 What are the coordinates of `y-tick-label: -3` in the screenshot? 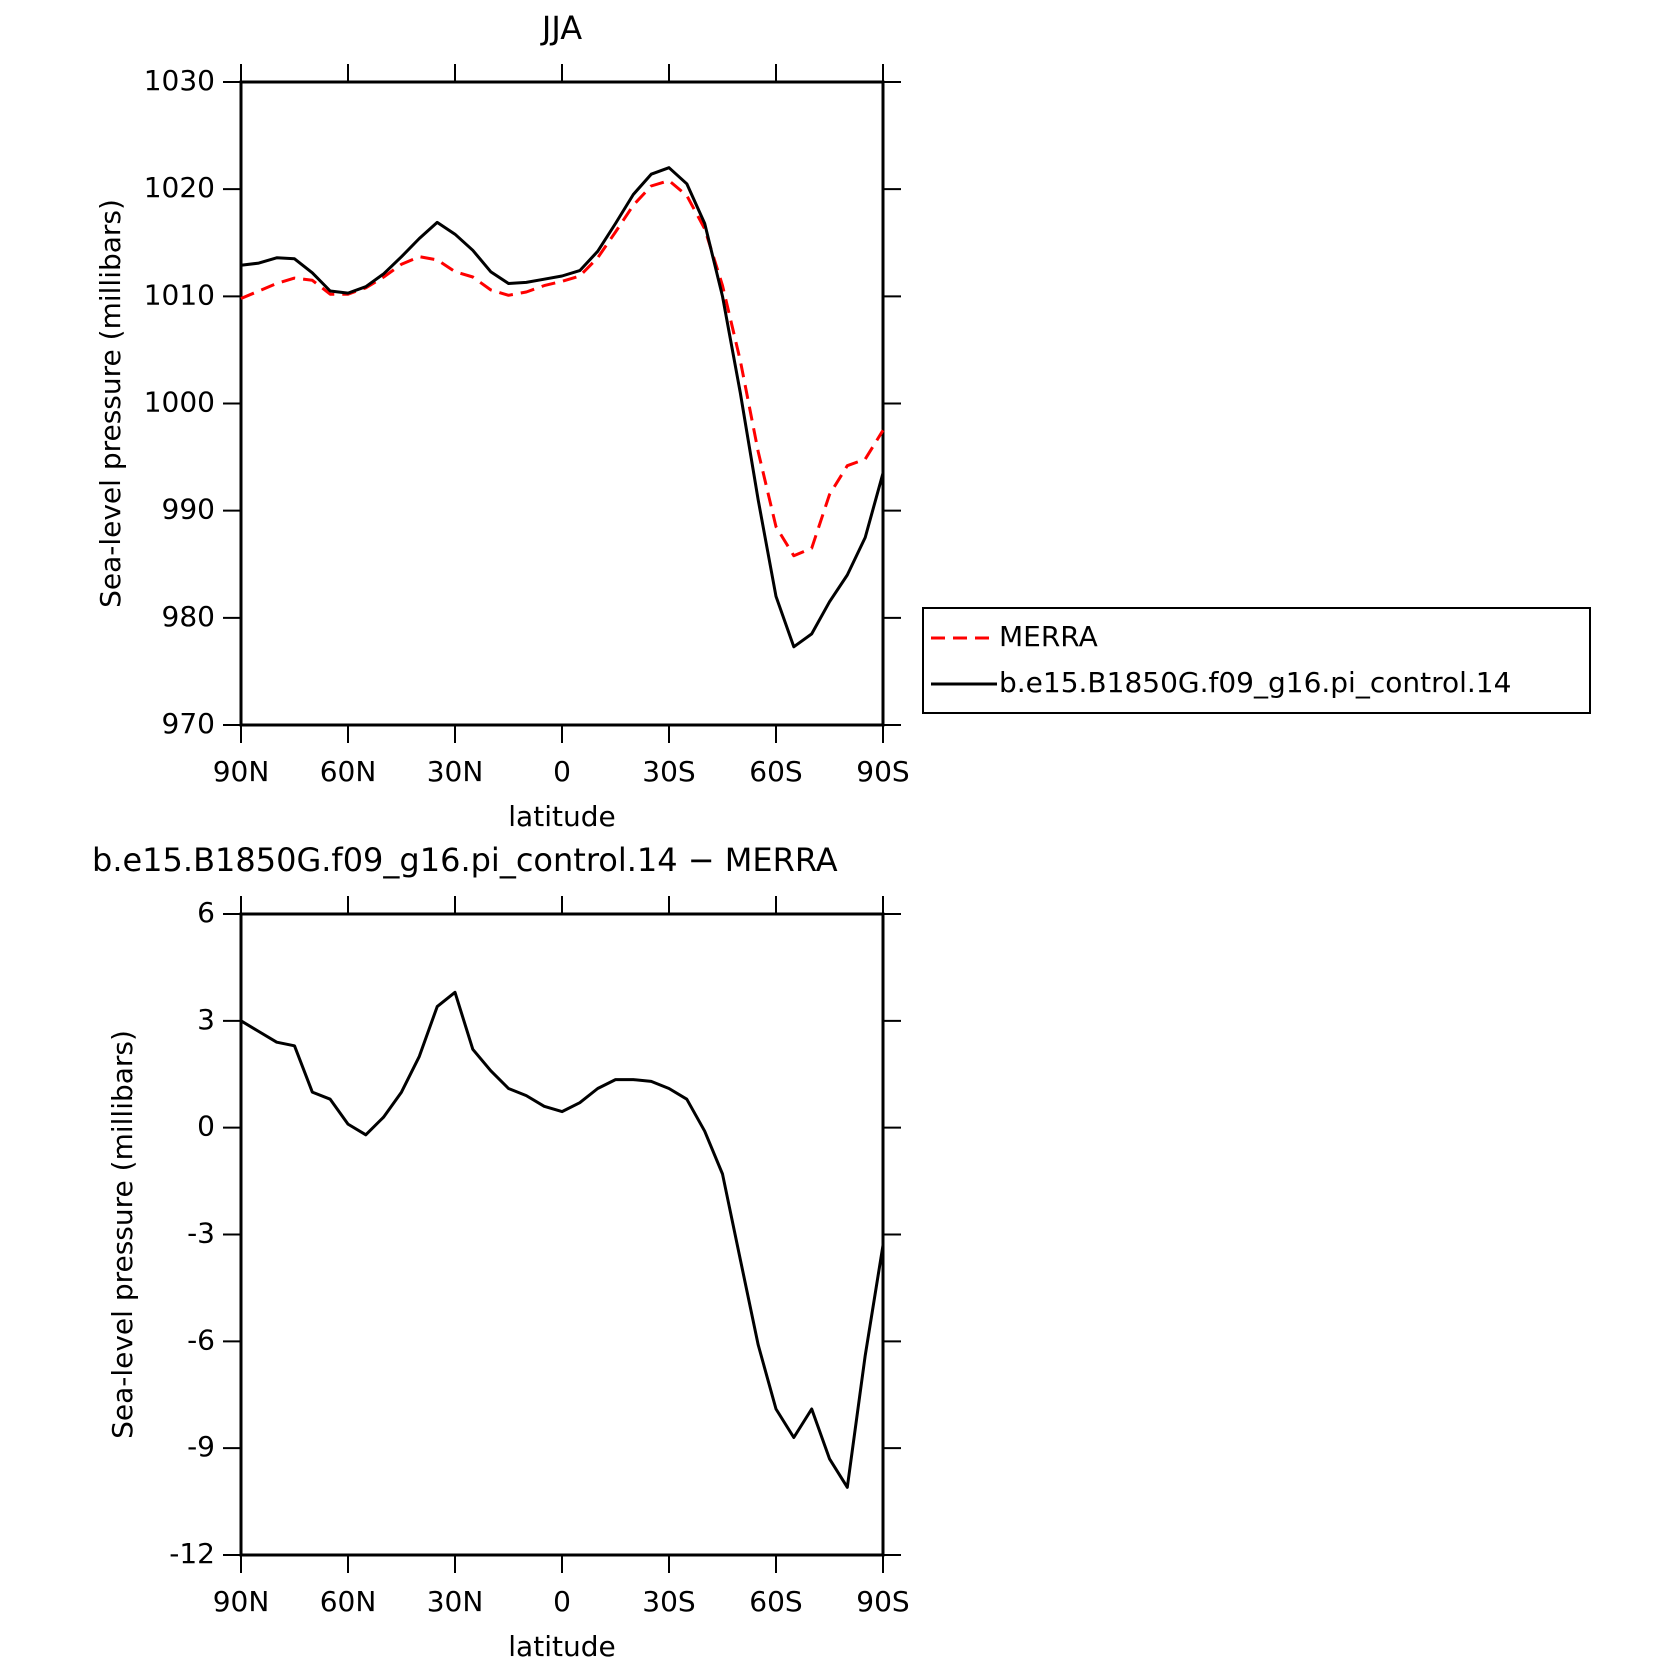 It's located at (201, 1233).